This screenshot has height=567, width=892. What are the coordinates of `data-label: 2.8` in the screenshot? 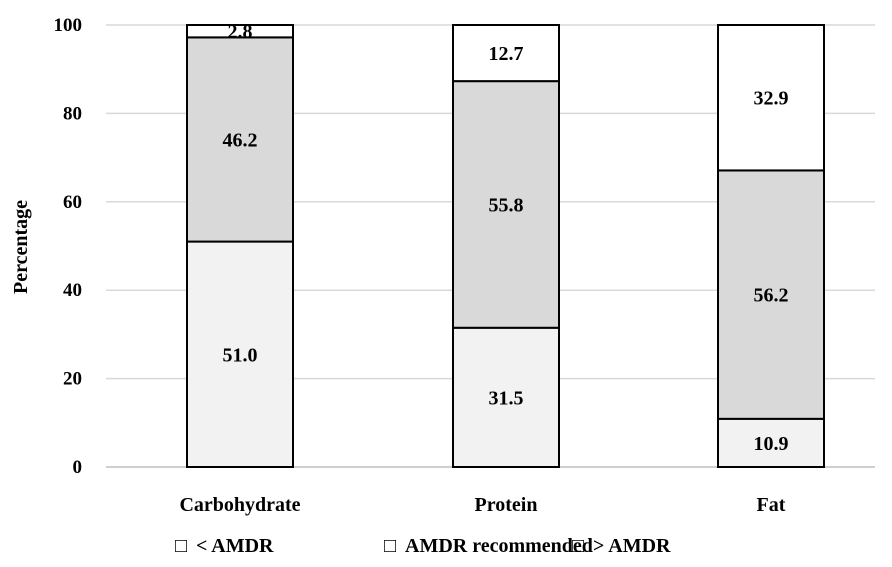 It's located at (240, 32).